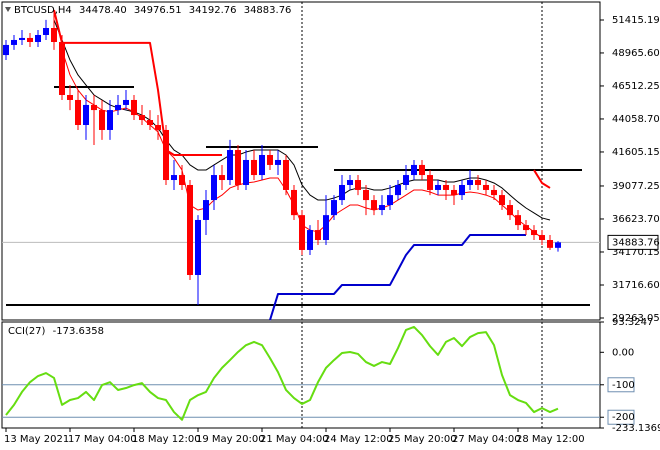  I want to click on y-tick-label: 34170.15, so click(636, 252).